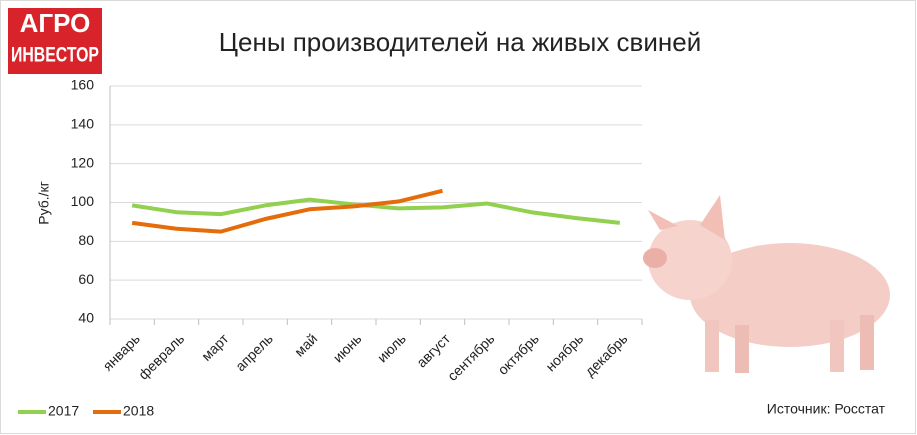  I want to click on logo-text: АГРО, so click(55, 23).